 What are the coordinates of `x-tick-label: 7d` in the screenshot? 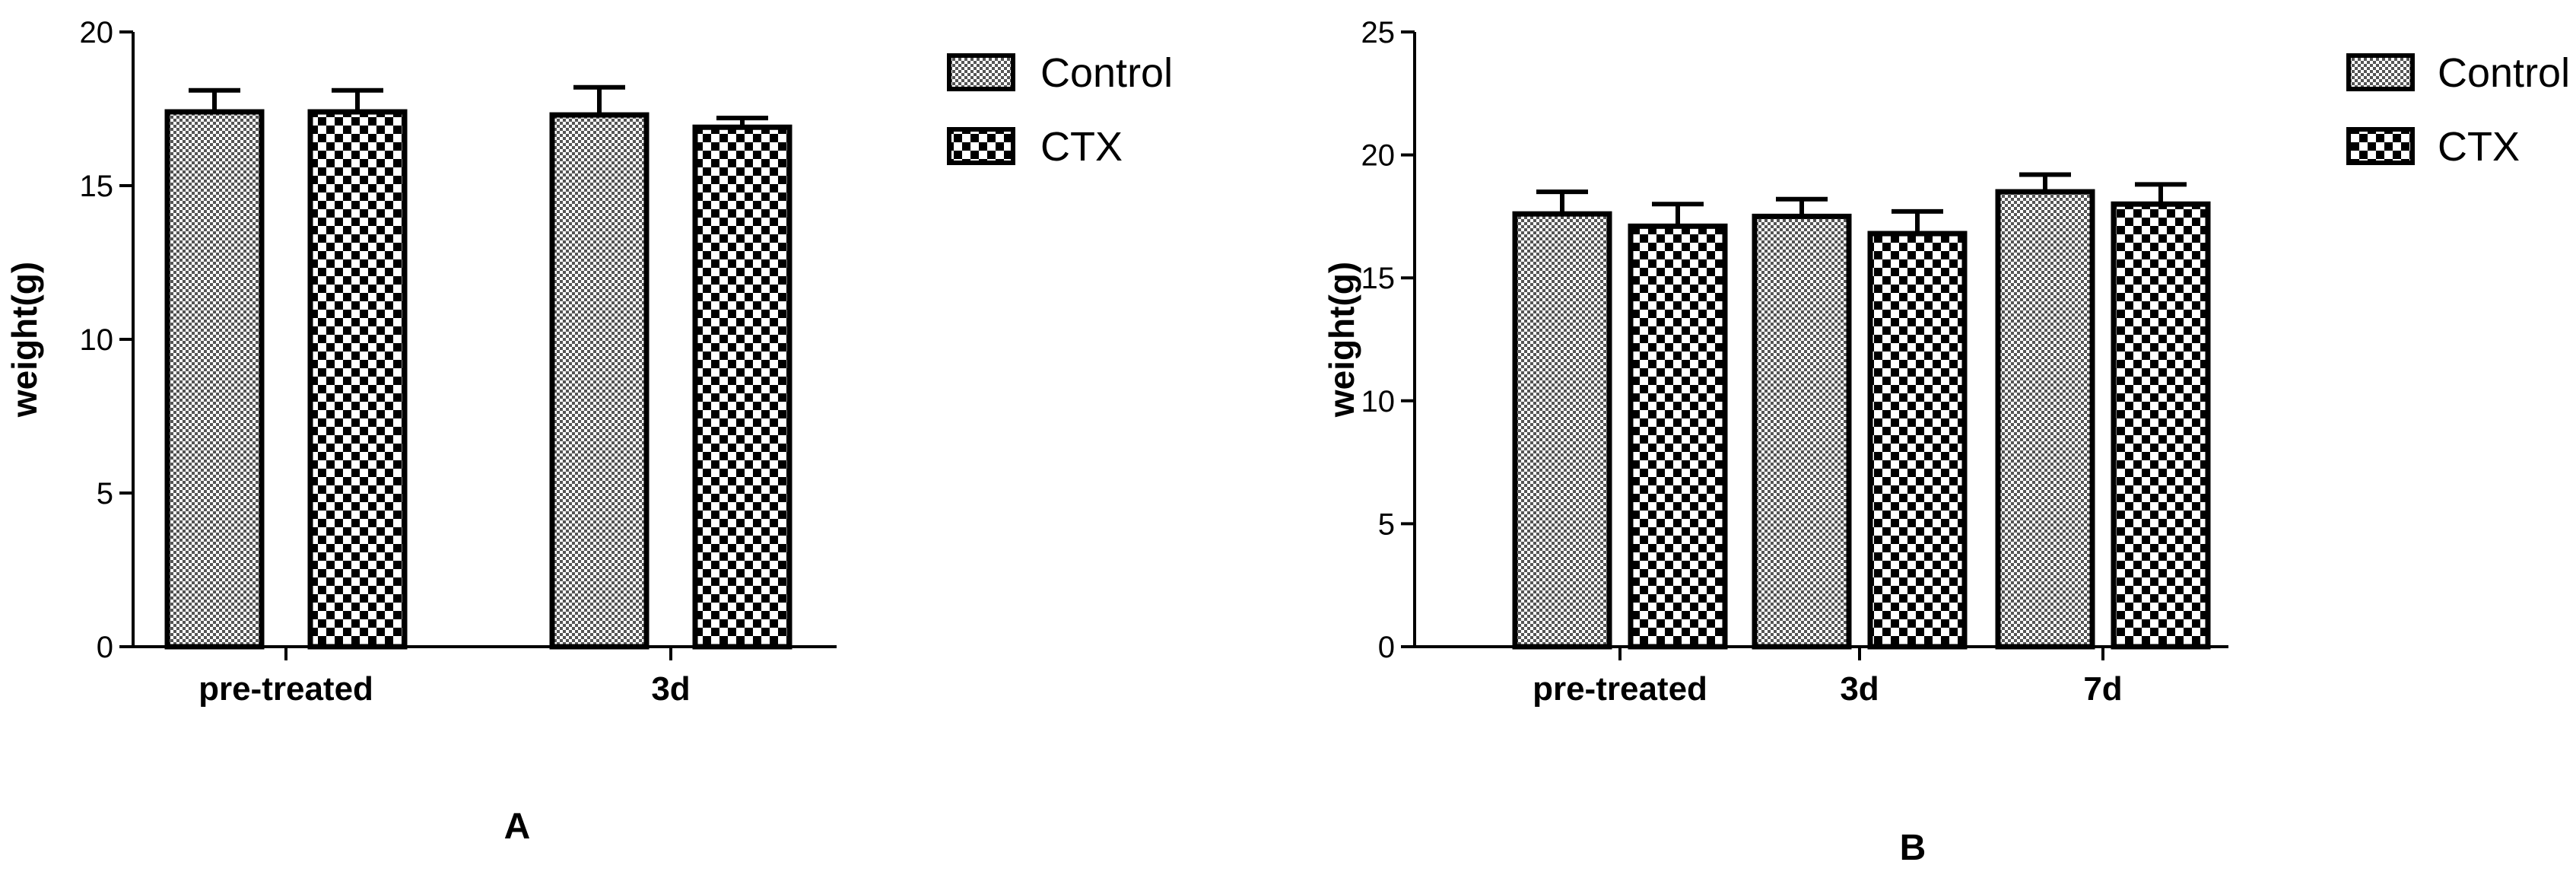 It's located at (2102, 689).